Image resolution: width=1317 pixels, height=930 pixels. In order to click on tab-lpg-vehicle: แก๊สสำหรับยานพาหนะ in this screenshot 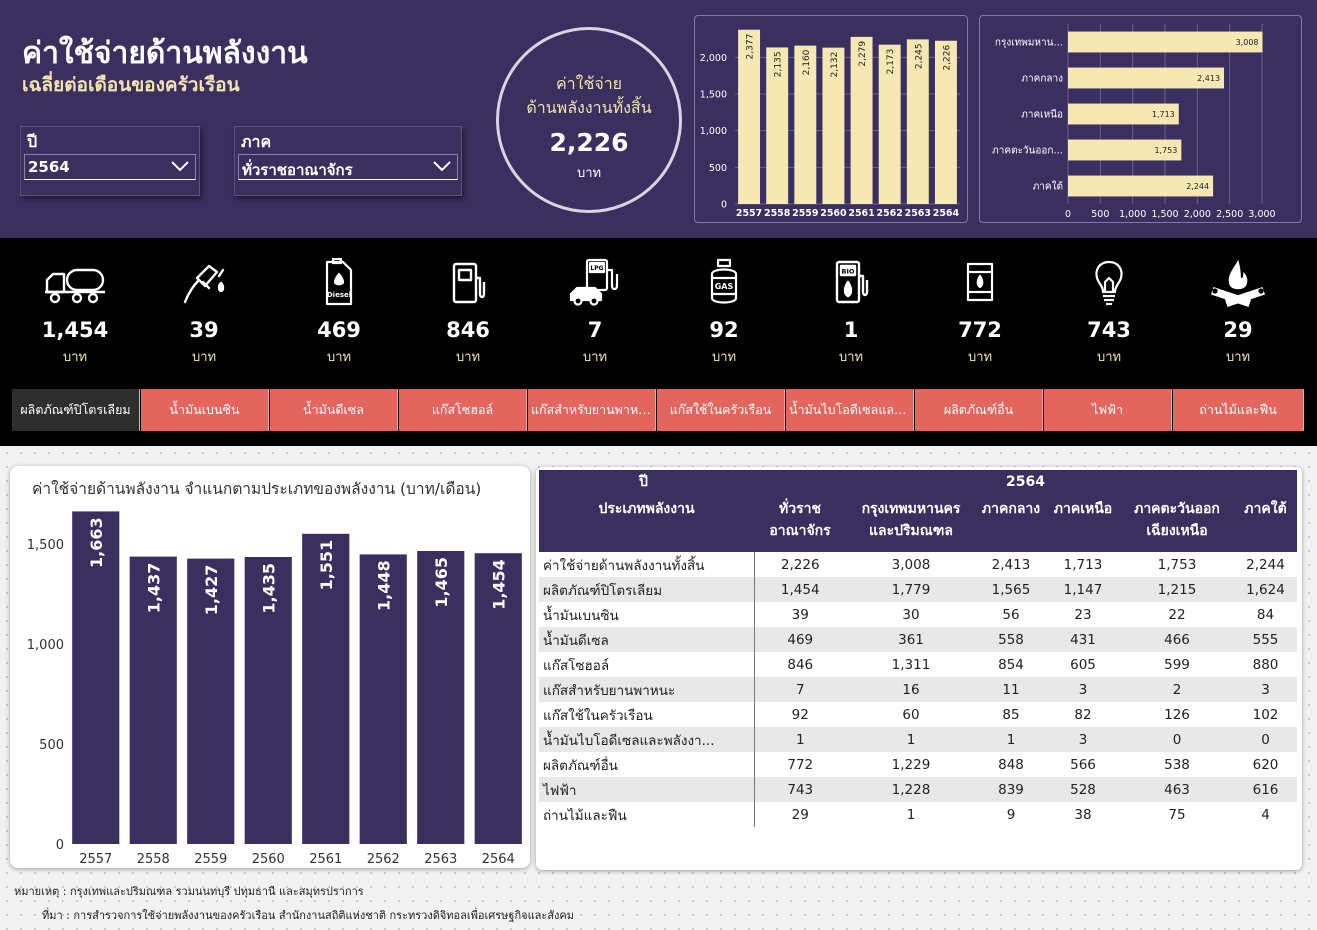, I will do `click(592, 410)`.